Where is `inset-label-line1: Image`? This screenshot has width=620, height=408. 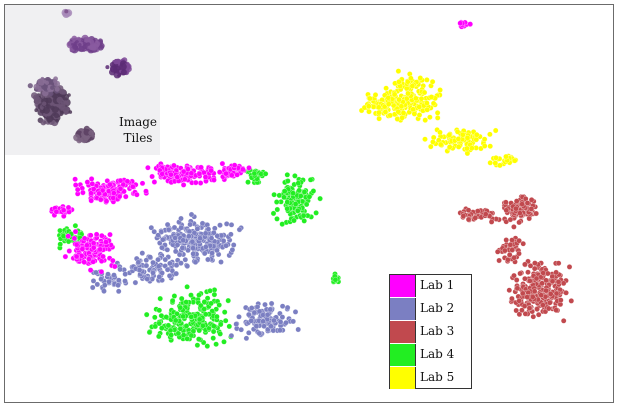 inset-label-line1: Image is located at coordinates (138, 122).